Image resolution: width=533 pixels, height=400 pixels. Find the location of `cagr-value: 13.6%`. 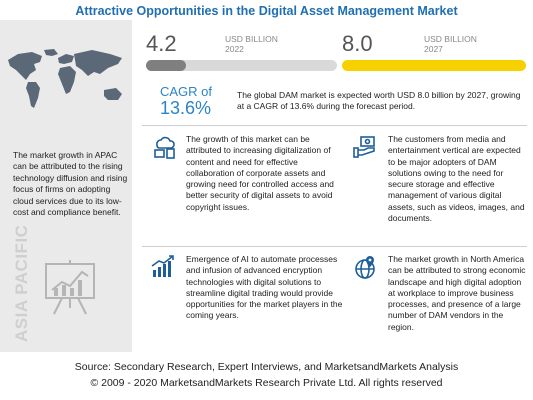

cagr-value: 13.6% is located at coordinates (186, 108).